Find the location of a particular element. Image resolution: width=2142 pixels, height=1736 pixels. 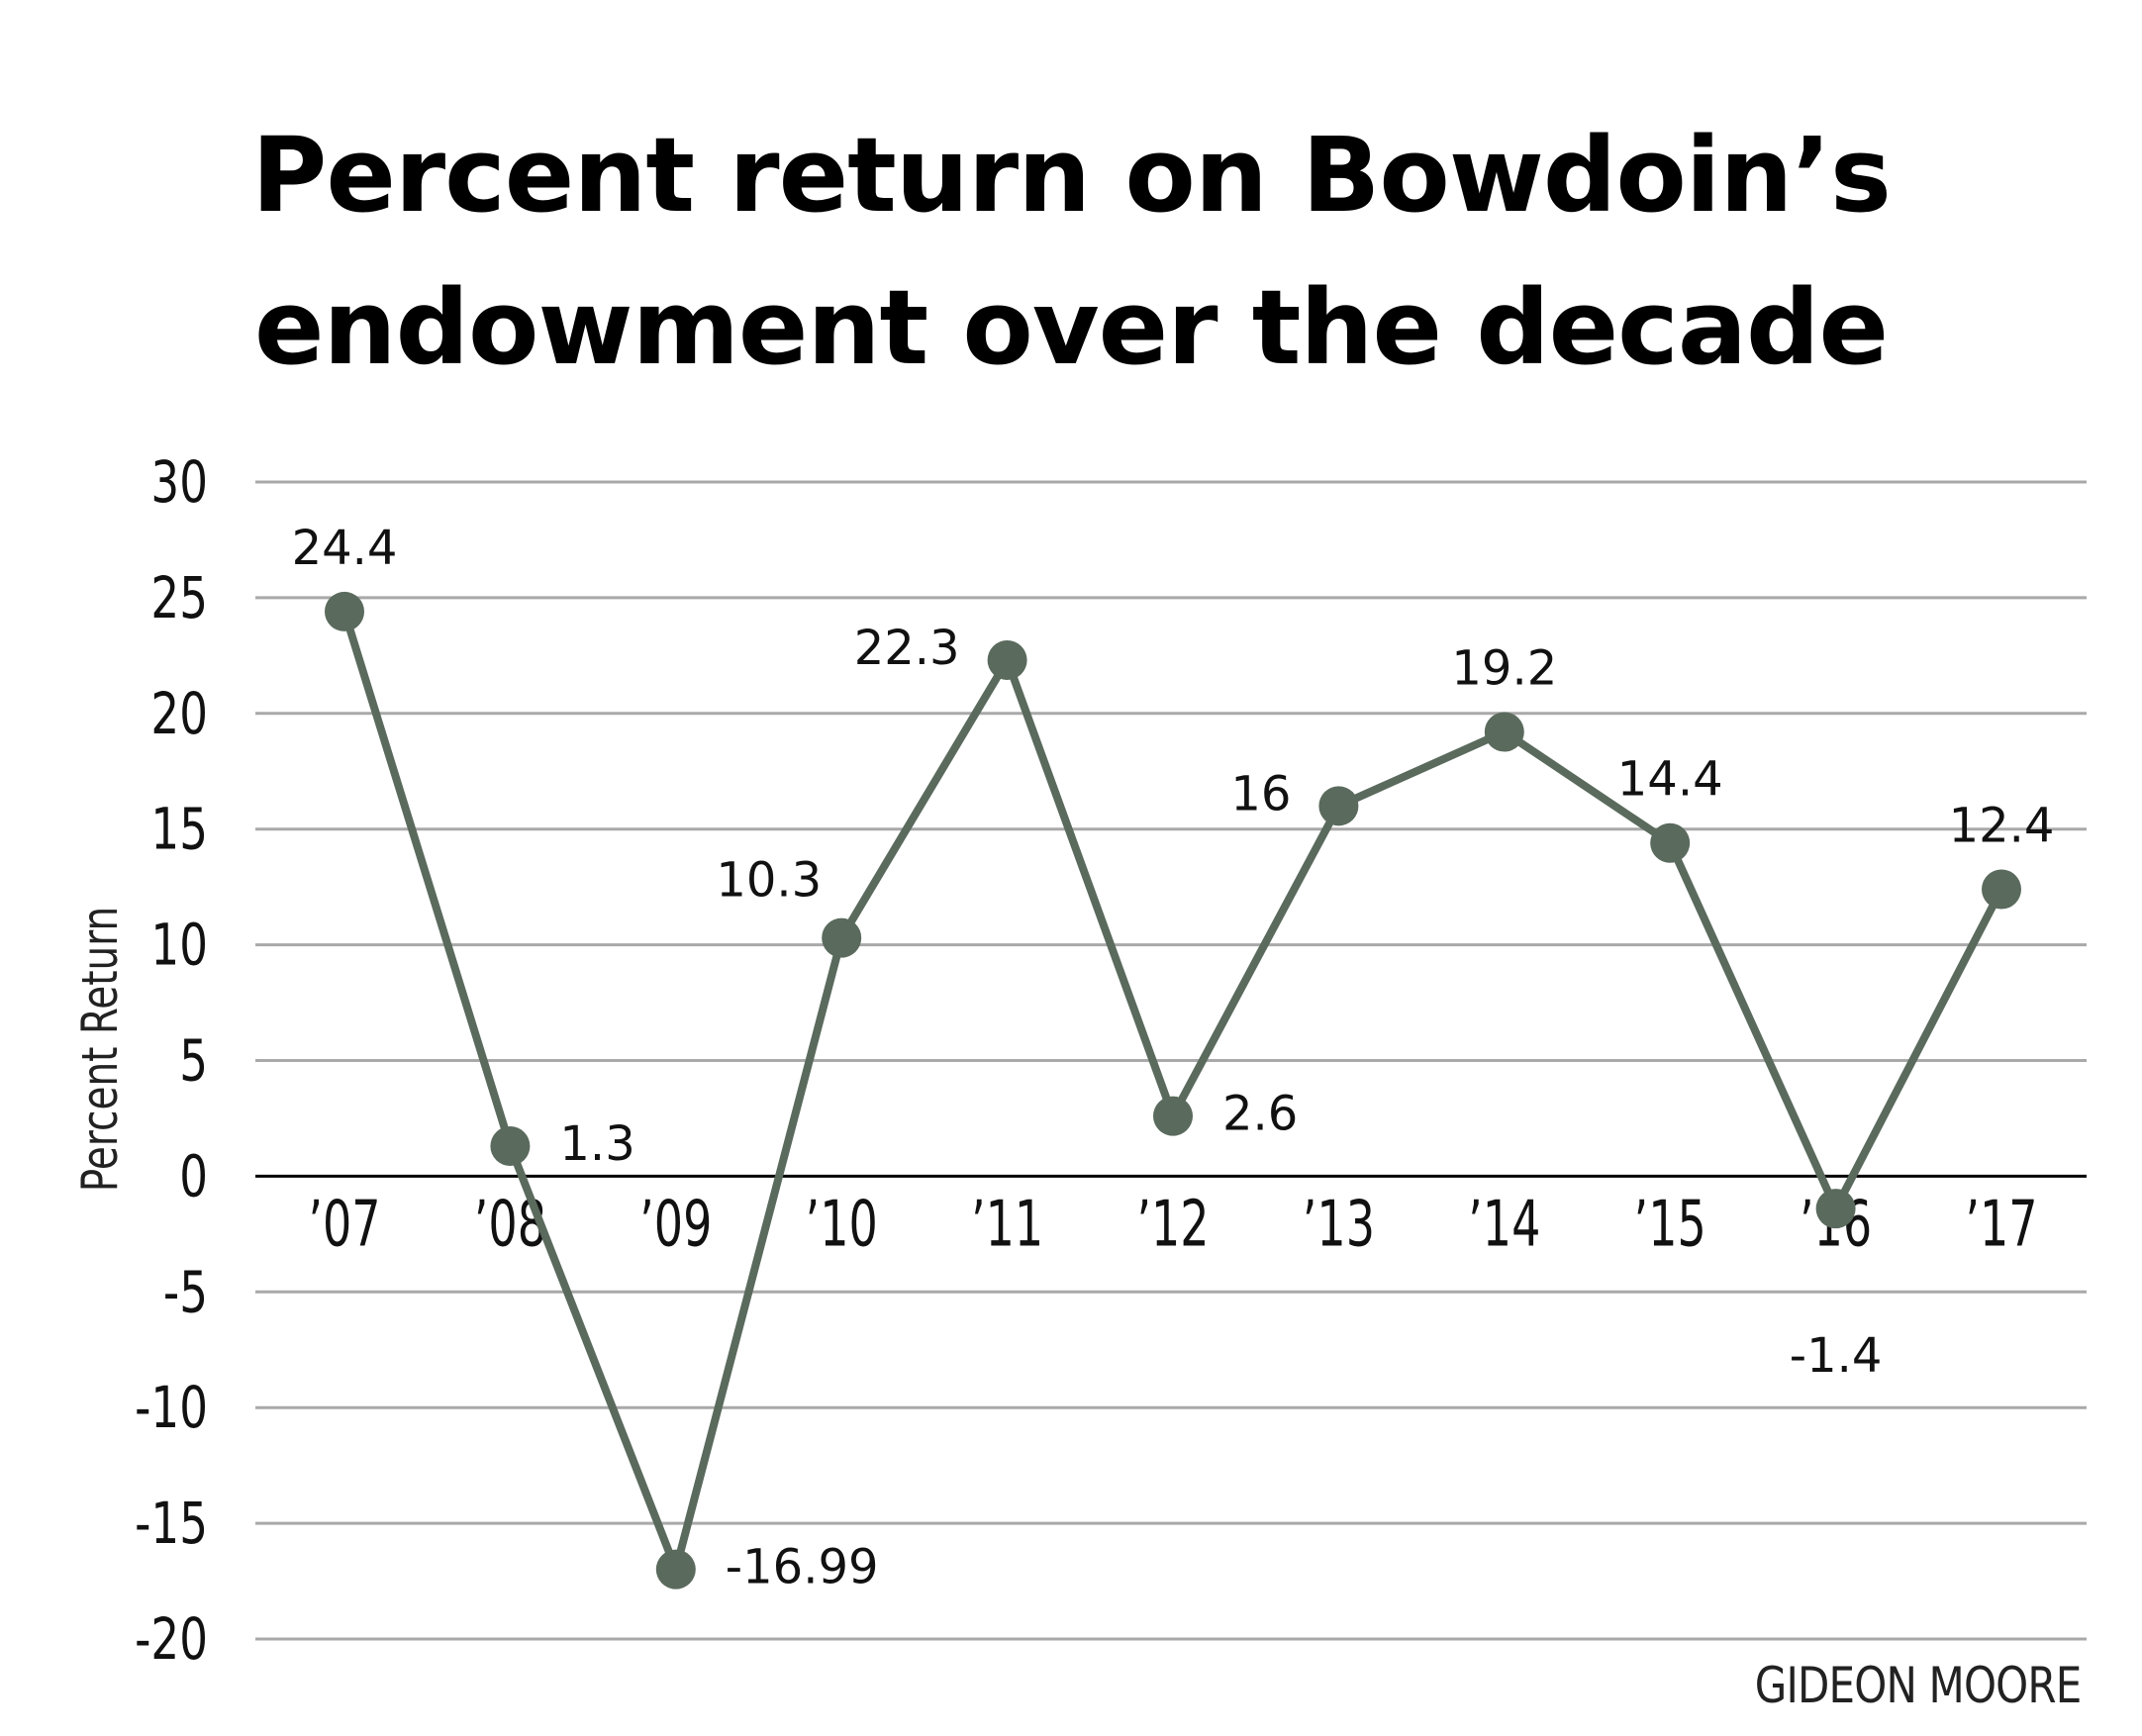

x-tick-label: ’08 is located at coordinates (510, 1225).